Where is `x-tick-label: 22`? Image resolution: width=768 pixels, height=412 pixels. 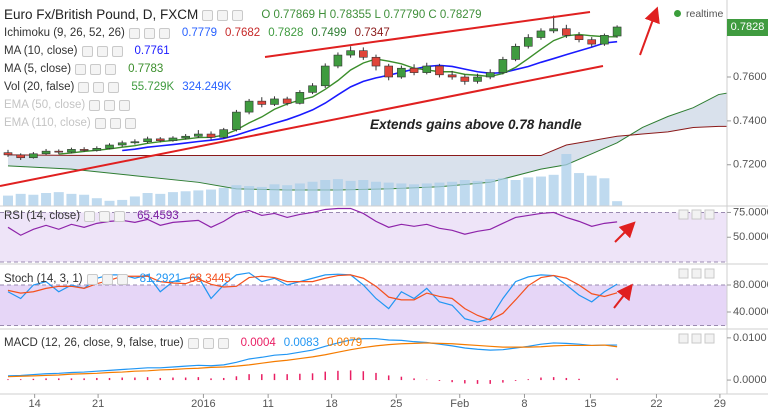
x-tick-label: 22 is located at coordinates (656, 404).